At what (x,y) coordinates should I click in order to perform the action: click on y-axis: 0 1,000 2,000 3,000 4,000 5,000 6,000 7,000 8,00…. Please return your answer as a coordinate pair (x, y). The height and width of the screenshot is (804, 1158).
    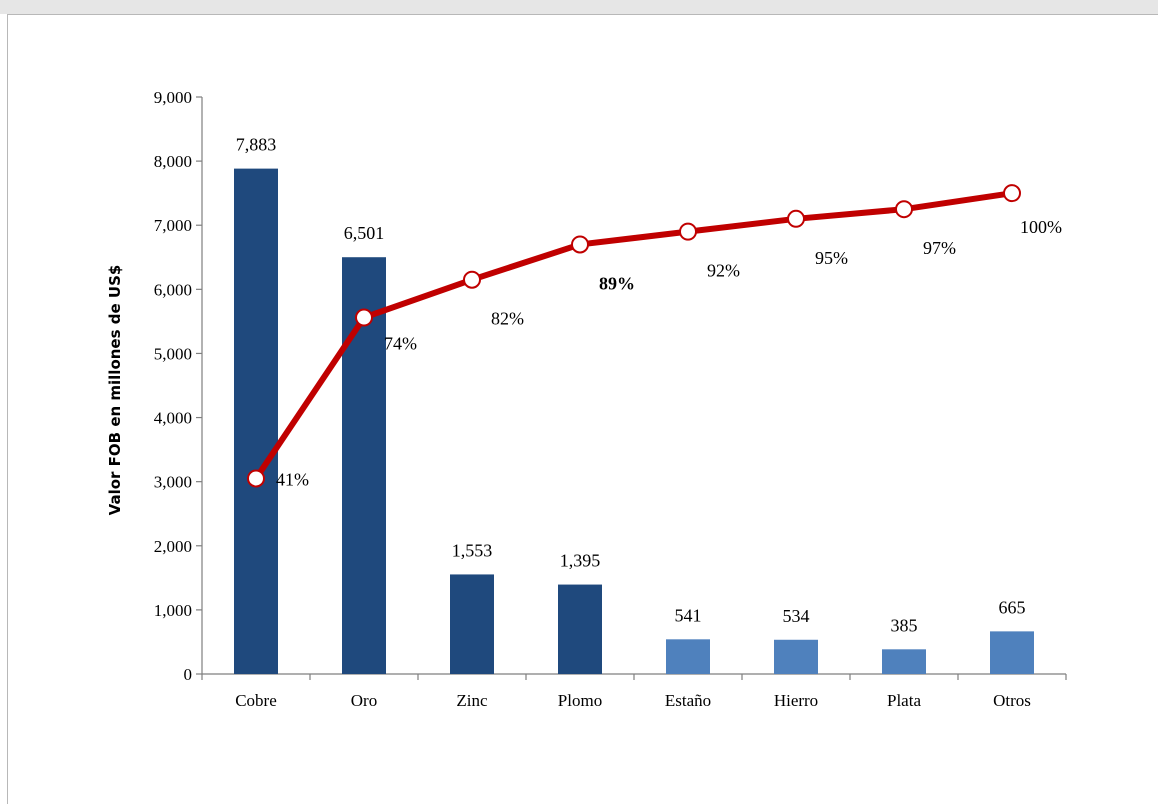
    Looking at the image, I should click on (178, 386).